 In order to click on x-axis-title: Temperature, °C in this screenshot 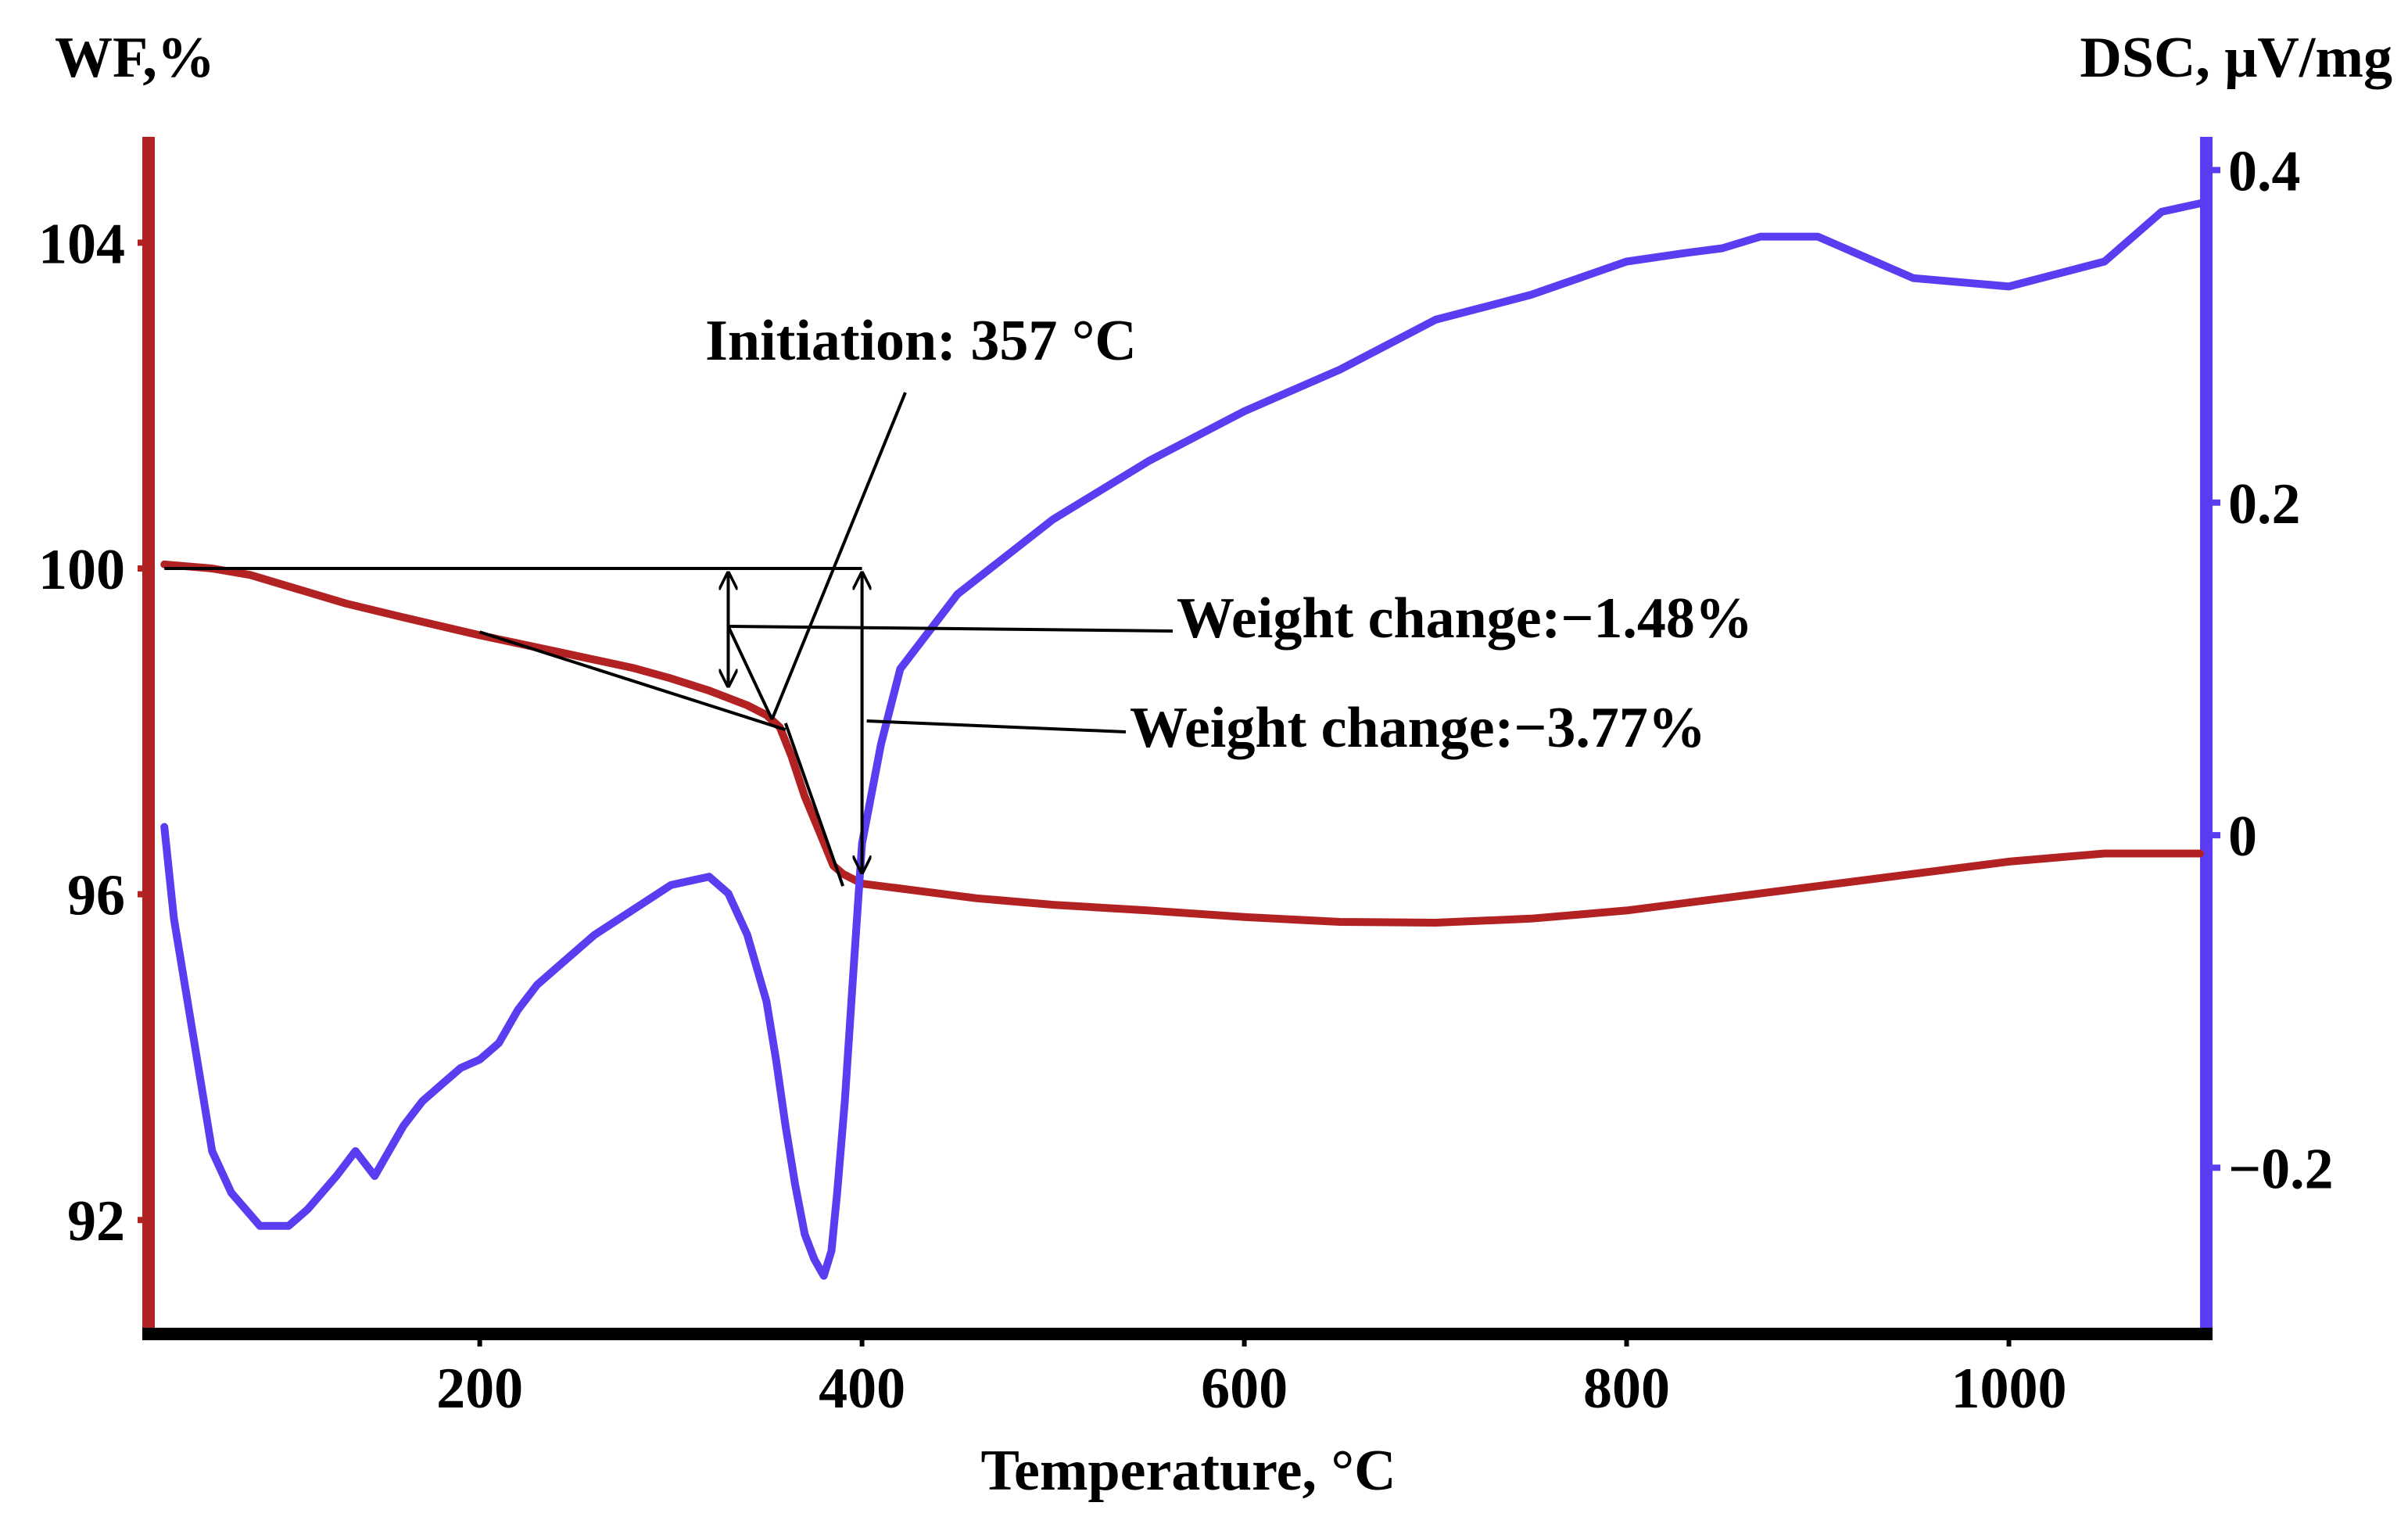, I will do `click(1188, 1471)`.